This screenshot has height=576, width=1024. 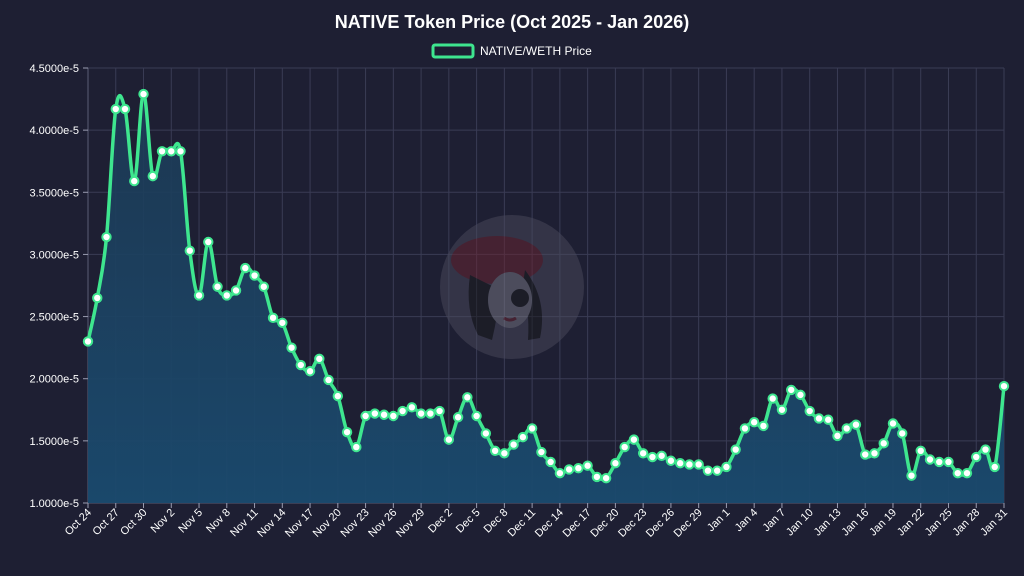 I want to click on data-point: Jan 15: 1.6300e-5, so click(x=856, y=424).